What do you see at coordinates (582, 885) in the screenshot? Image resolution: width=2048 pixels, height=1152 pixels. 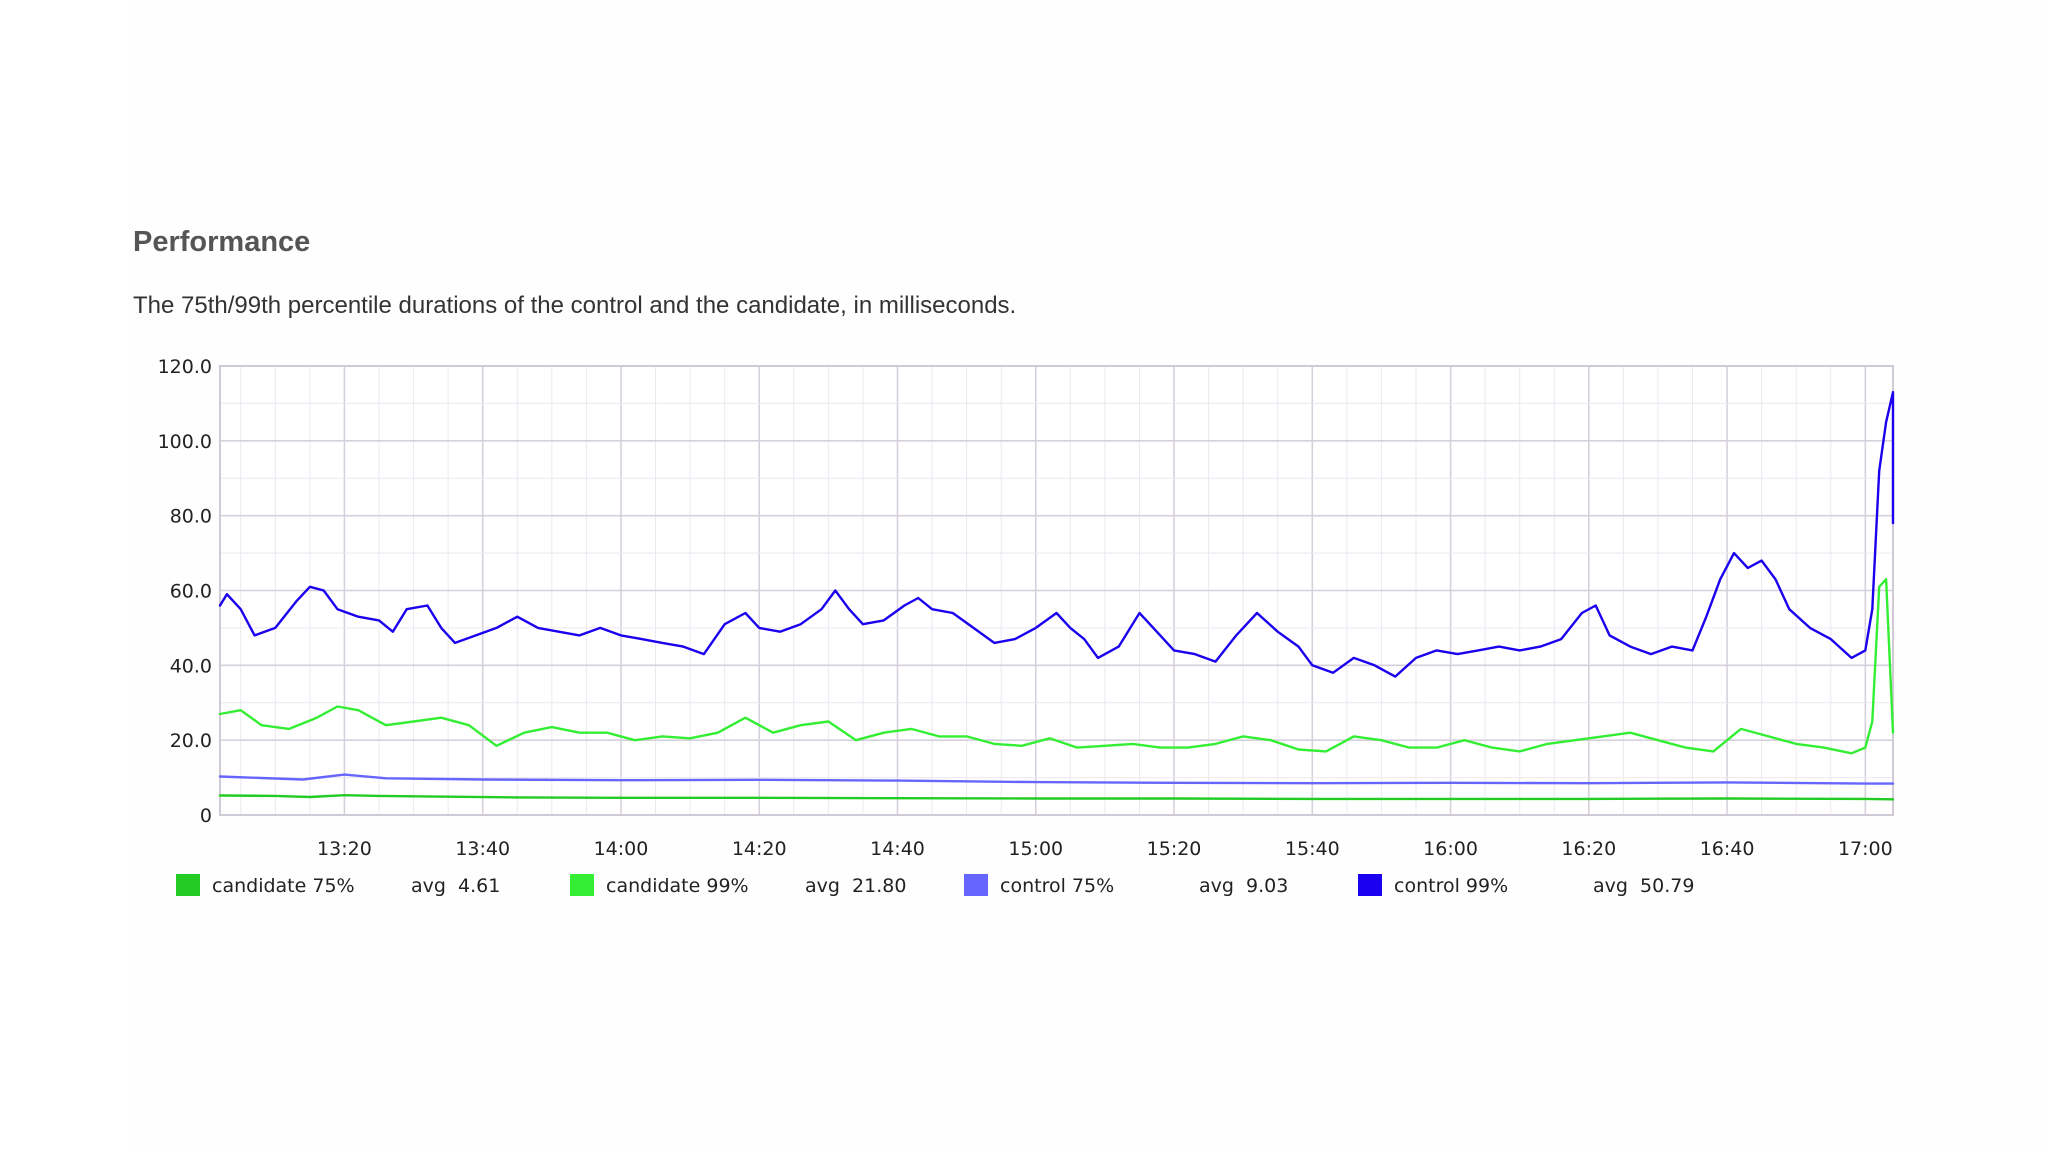 I see `legend-swatch-candidate-99-` at bounding box center [582, 885].